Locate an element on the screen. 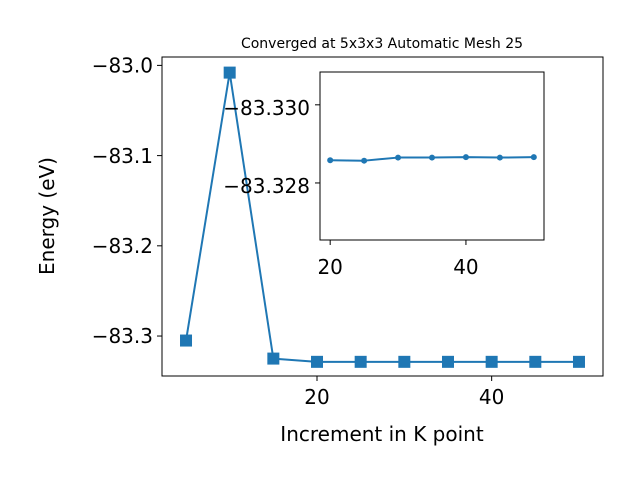 This screenshot has height=480, width=640. main-x-tick-label: 20 is located at coordinates (316, 397).